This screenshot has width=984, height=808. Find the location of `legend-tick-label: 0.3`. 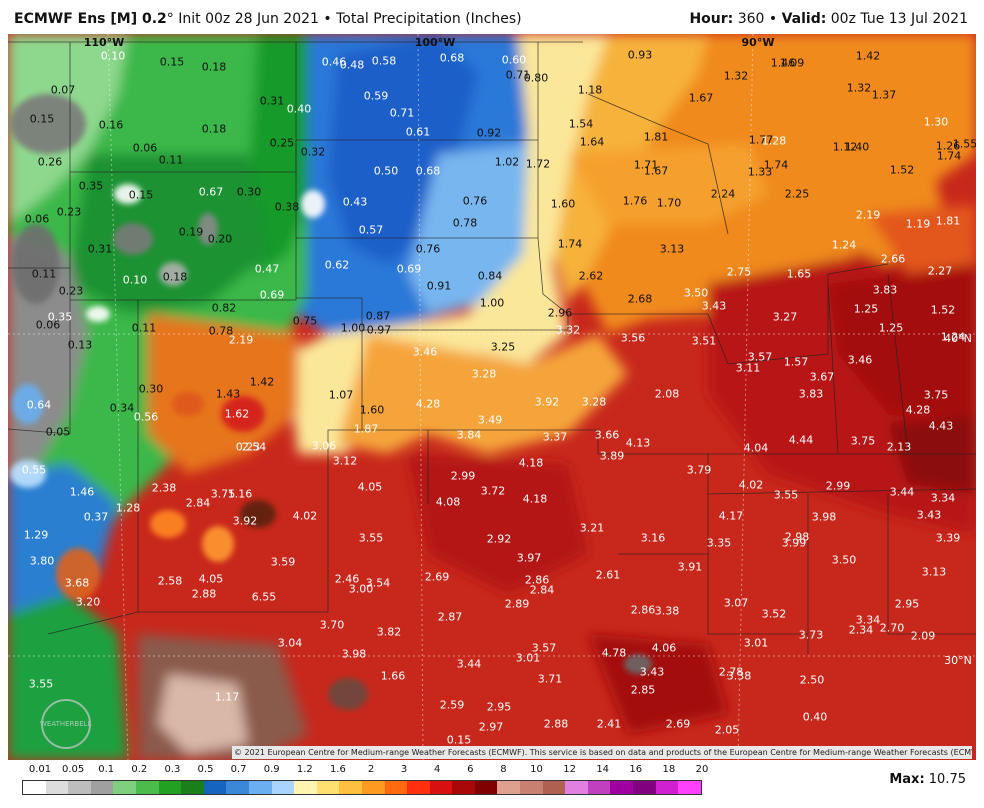

legend-tick-label: 0.3 is located at coordinates (172, 769).